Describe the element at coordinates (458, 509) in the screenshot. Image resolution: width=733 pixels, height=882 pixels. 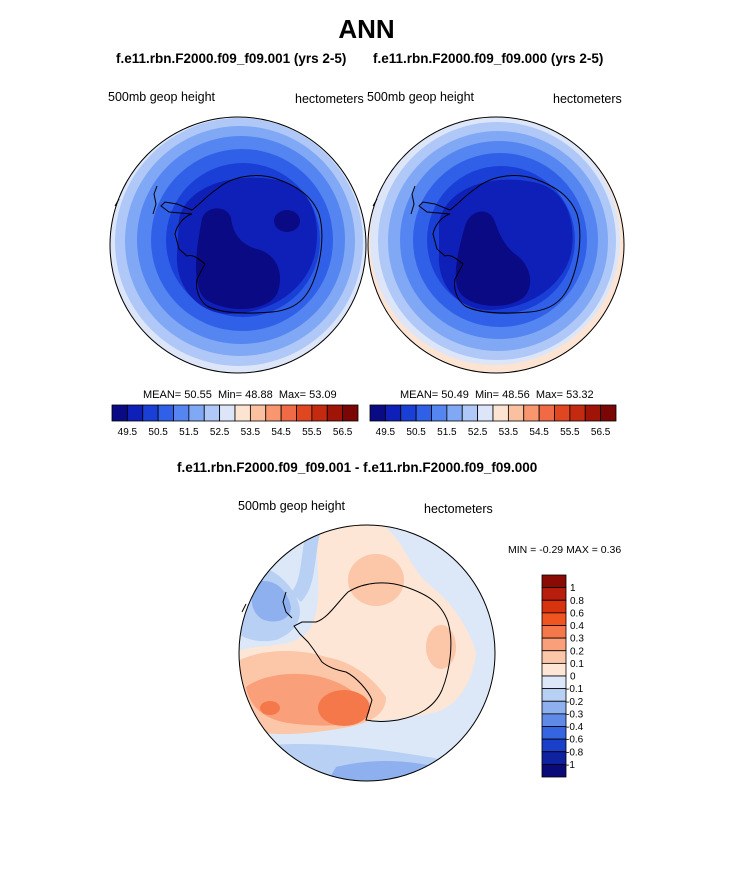
I see `diff-units-label: hectometers` at that location.